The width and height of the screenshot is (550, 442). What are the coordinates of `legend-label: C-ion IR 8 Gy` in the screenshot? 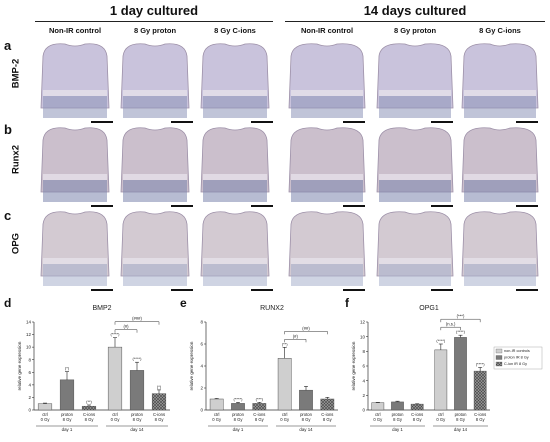 It's located at (515, 364).